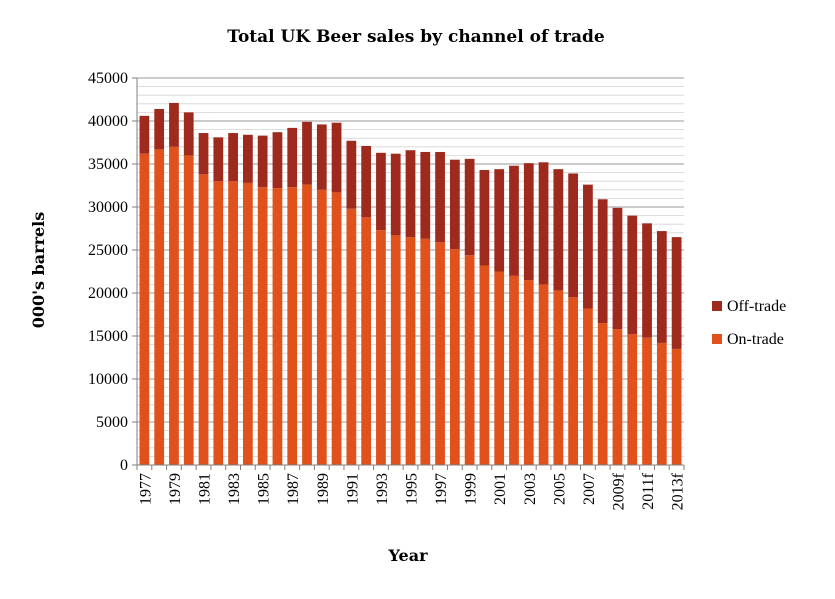 This screenshot has height=599, width=835. What do you see at coordinates (174, 306) in the screenshot?
I see `bar-on-trade-1979` at bounding box center [174, 306].